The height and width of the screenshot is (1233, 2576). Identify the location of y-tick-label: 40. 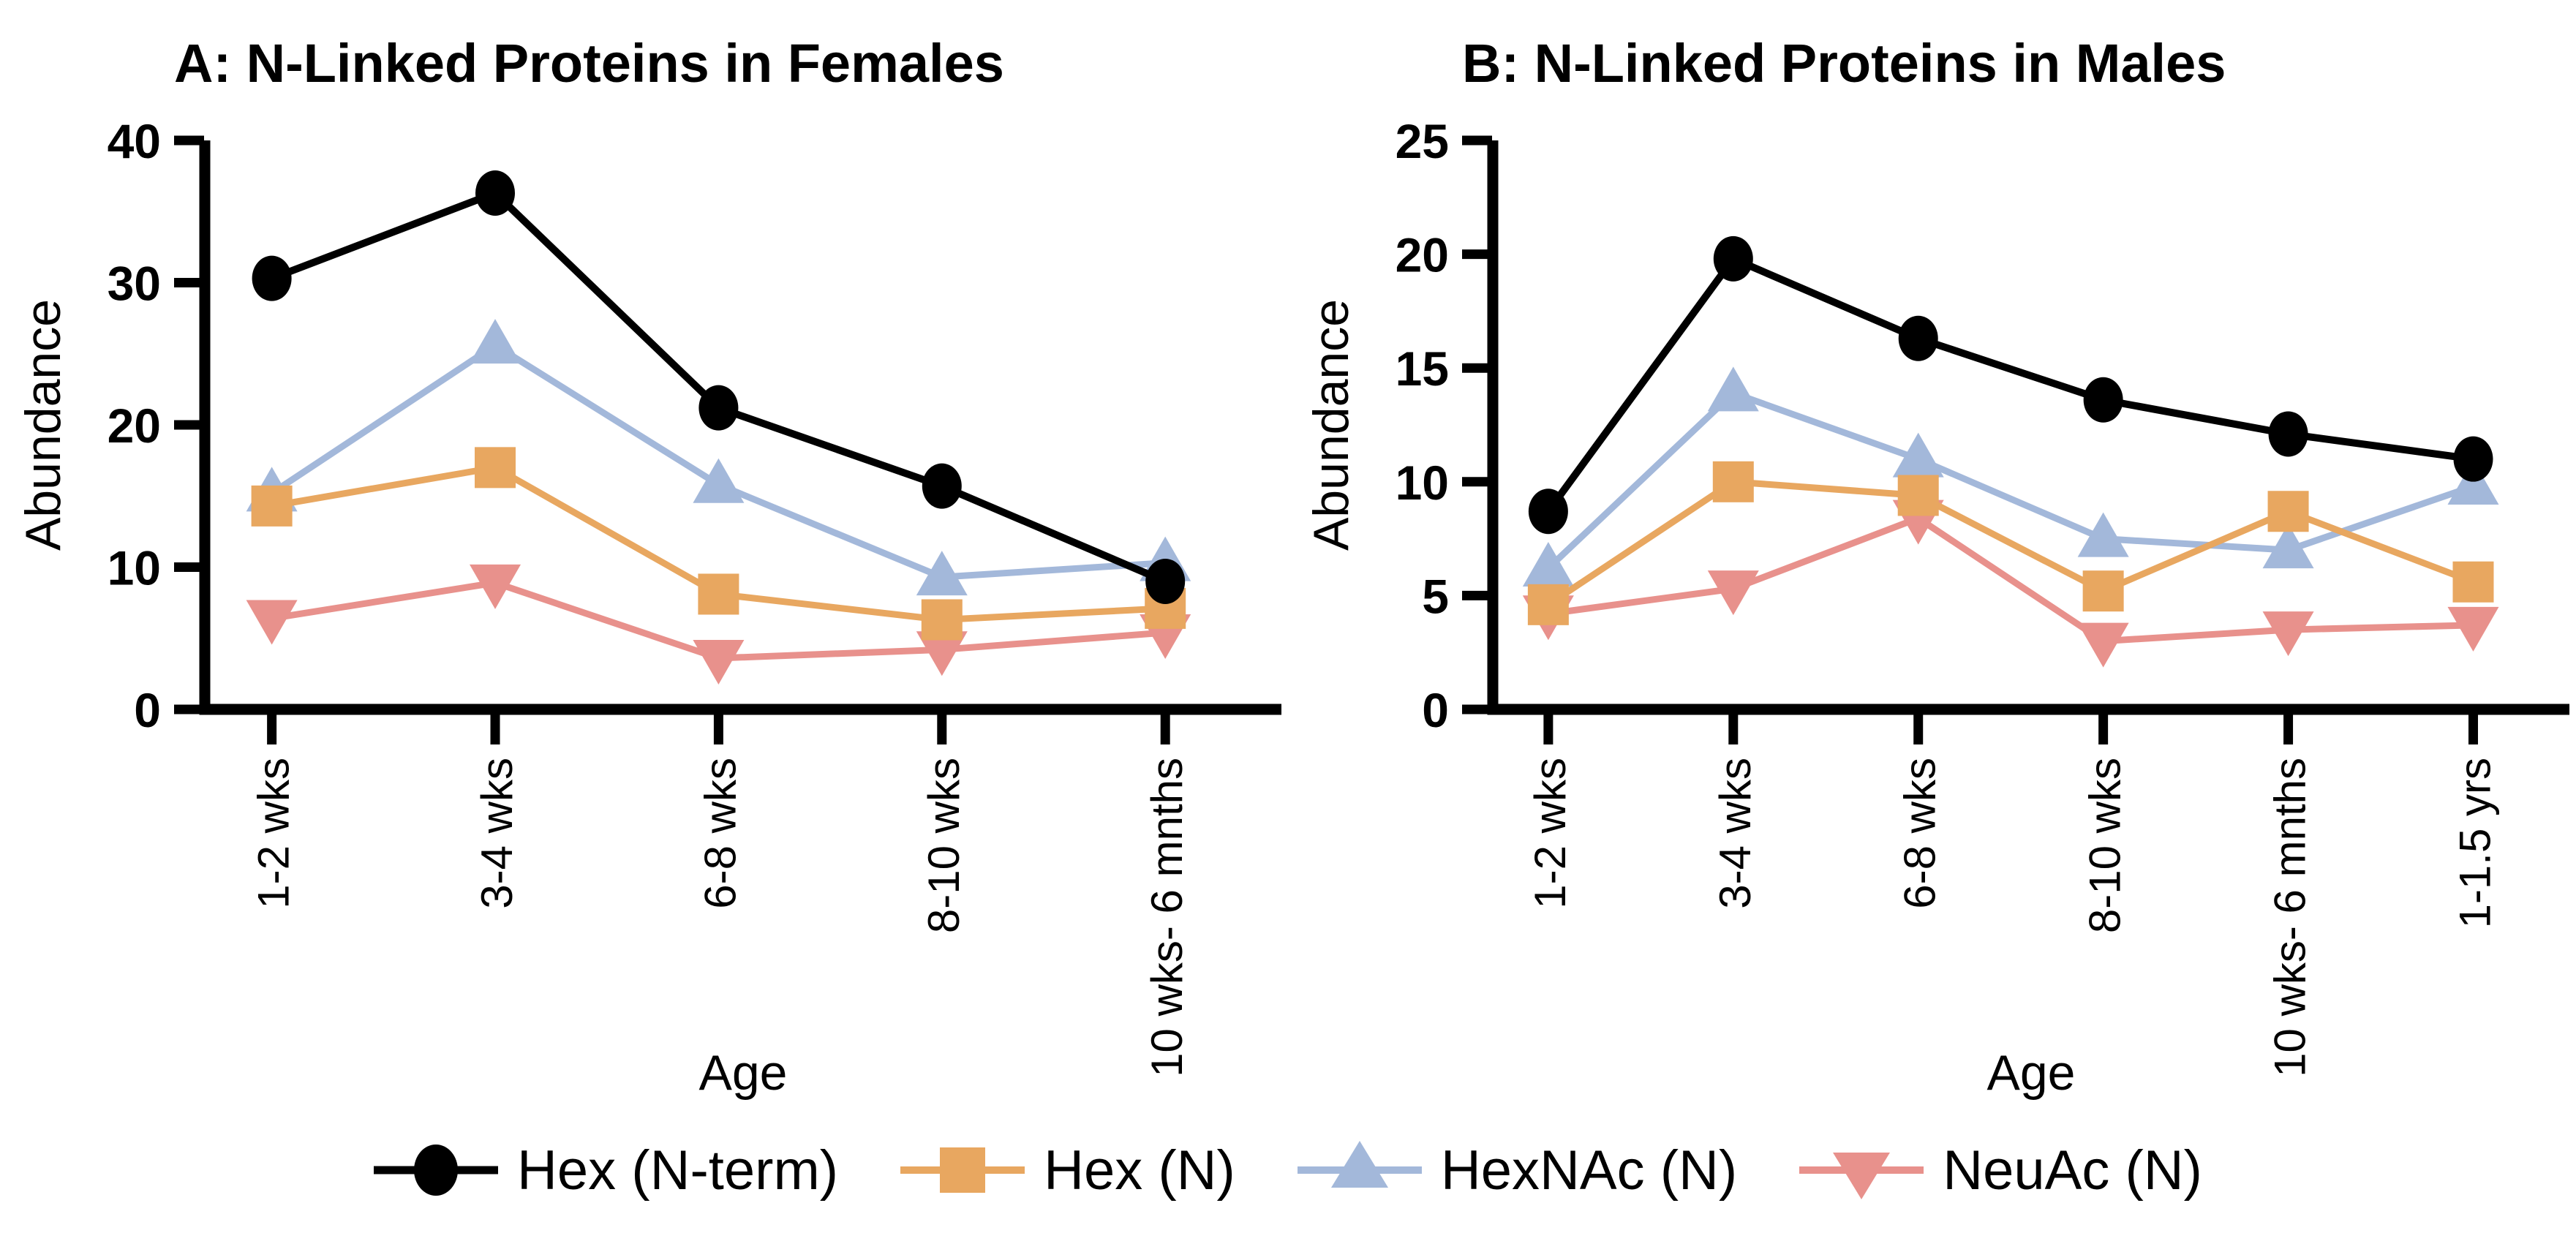
(134, 141).